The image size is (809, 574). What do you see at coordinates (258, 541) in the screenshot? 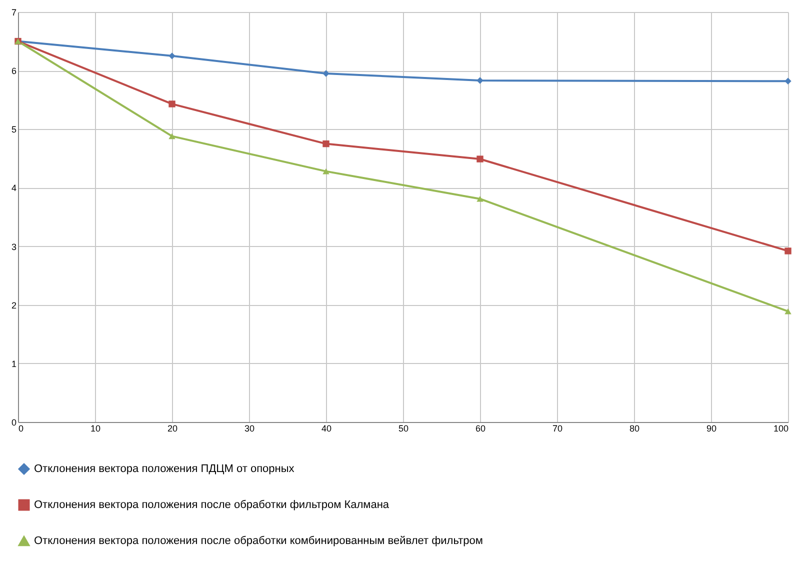
I see `legend-label: Отклонения вектора положения после обработки комбинированным вейвлет фильтром` at bounding box center [258, 541].